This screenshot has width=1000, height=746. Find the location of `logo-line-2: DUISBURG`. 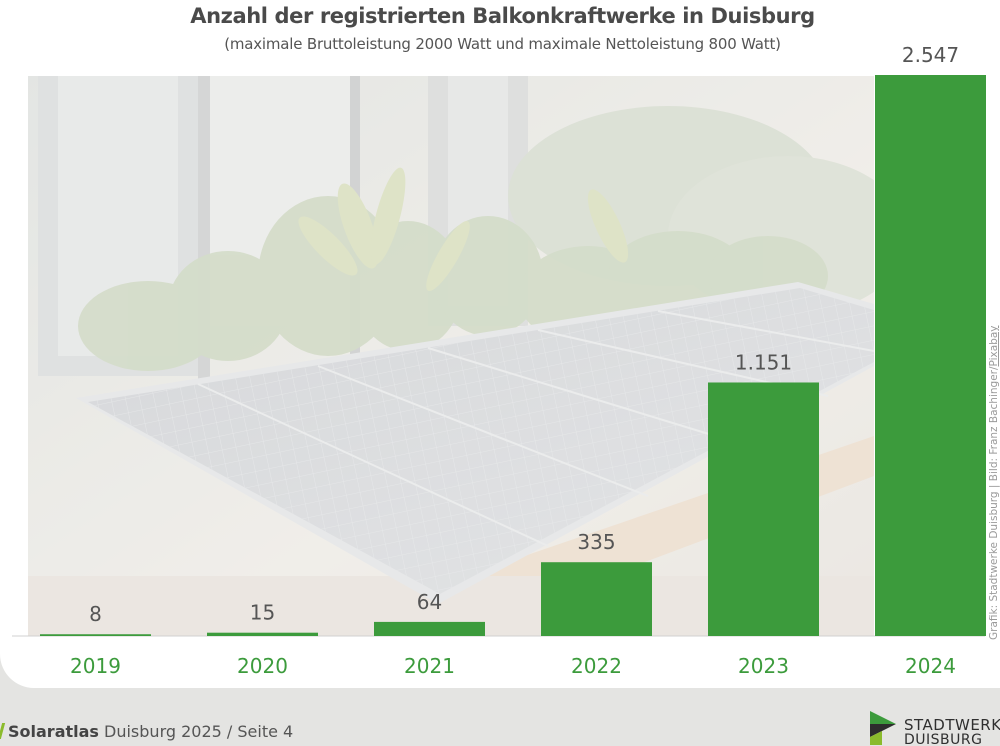

logo-line-2: DUISBURG is located at coordinates (943, 739).